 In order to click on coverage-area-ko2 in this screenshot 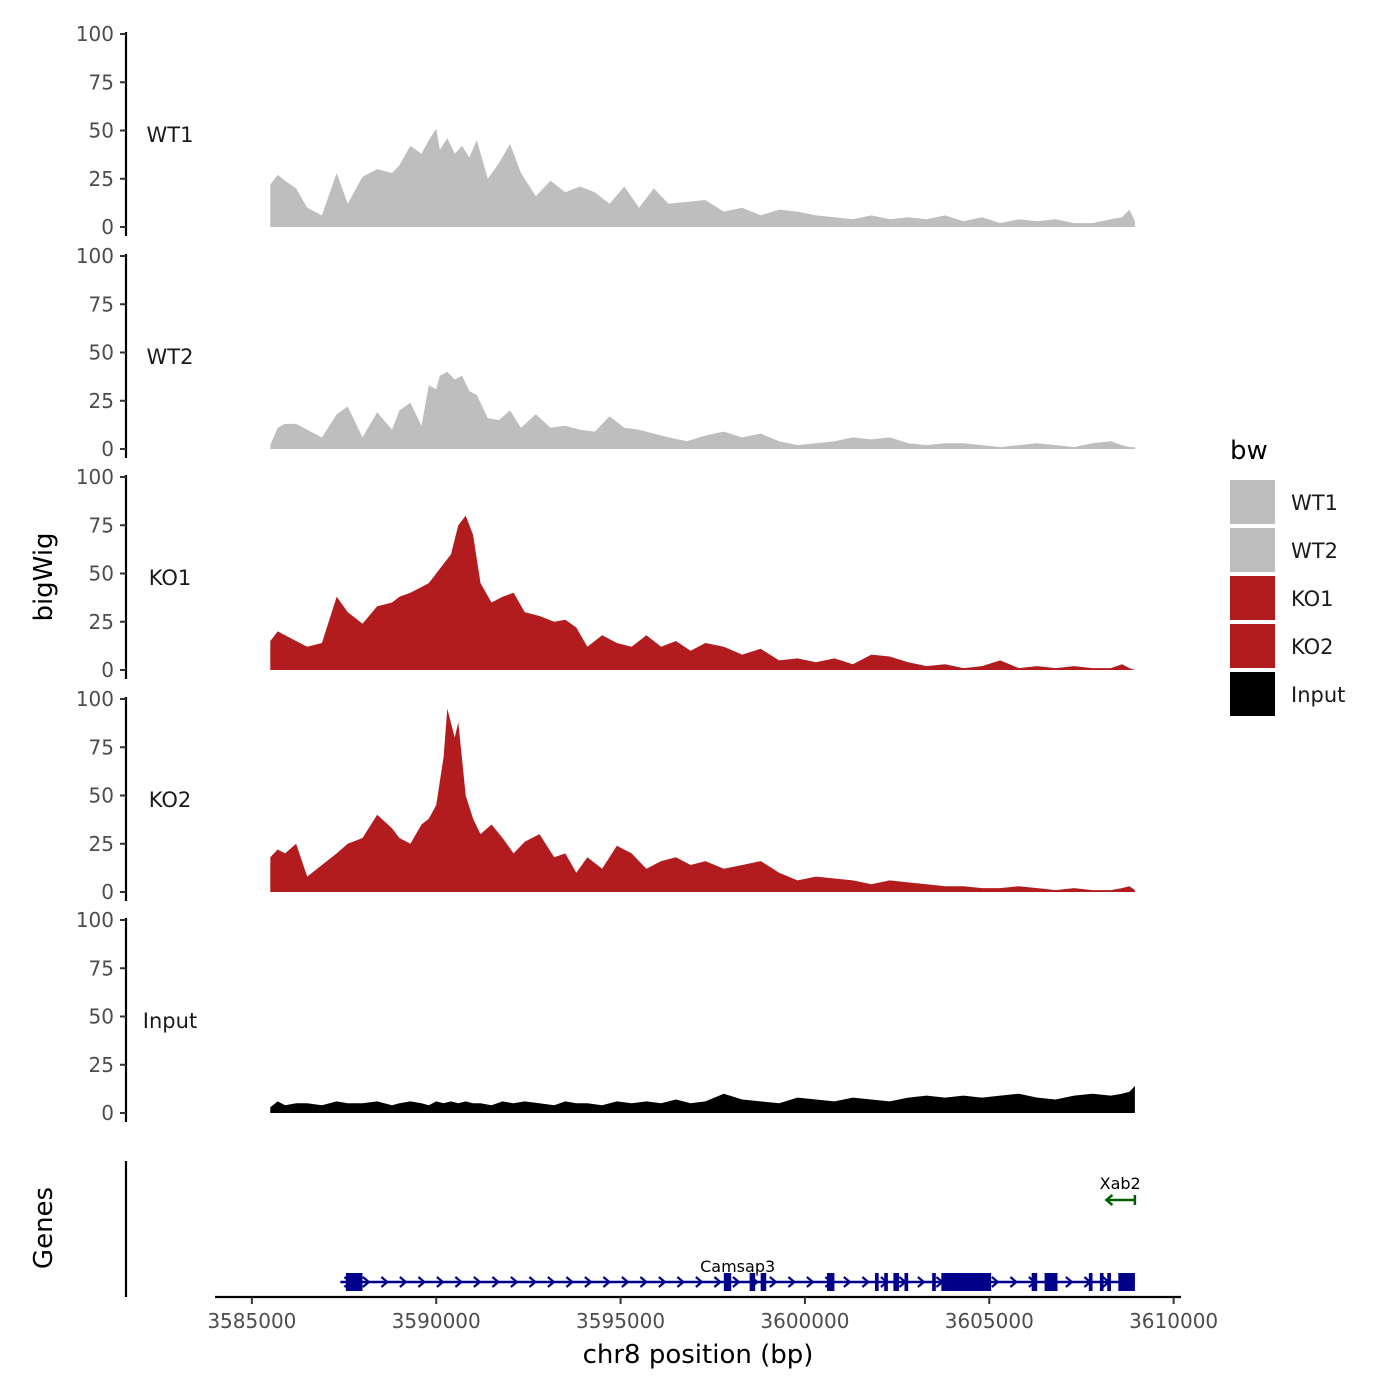, I will do `click(702, 800)`.